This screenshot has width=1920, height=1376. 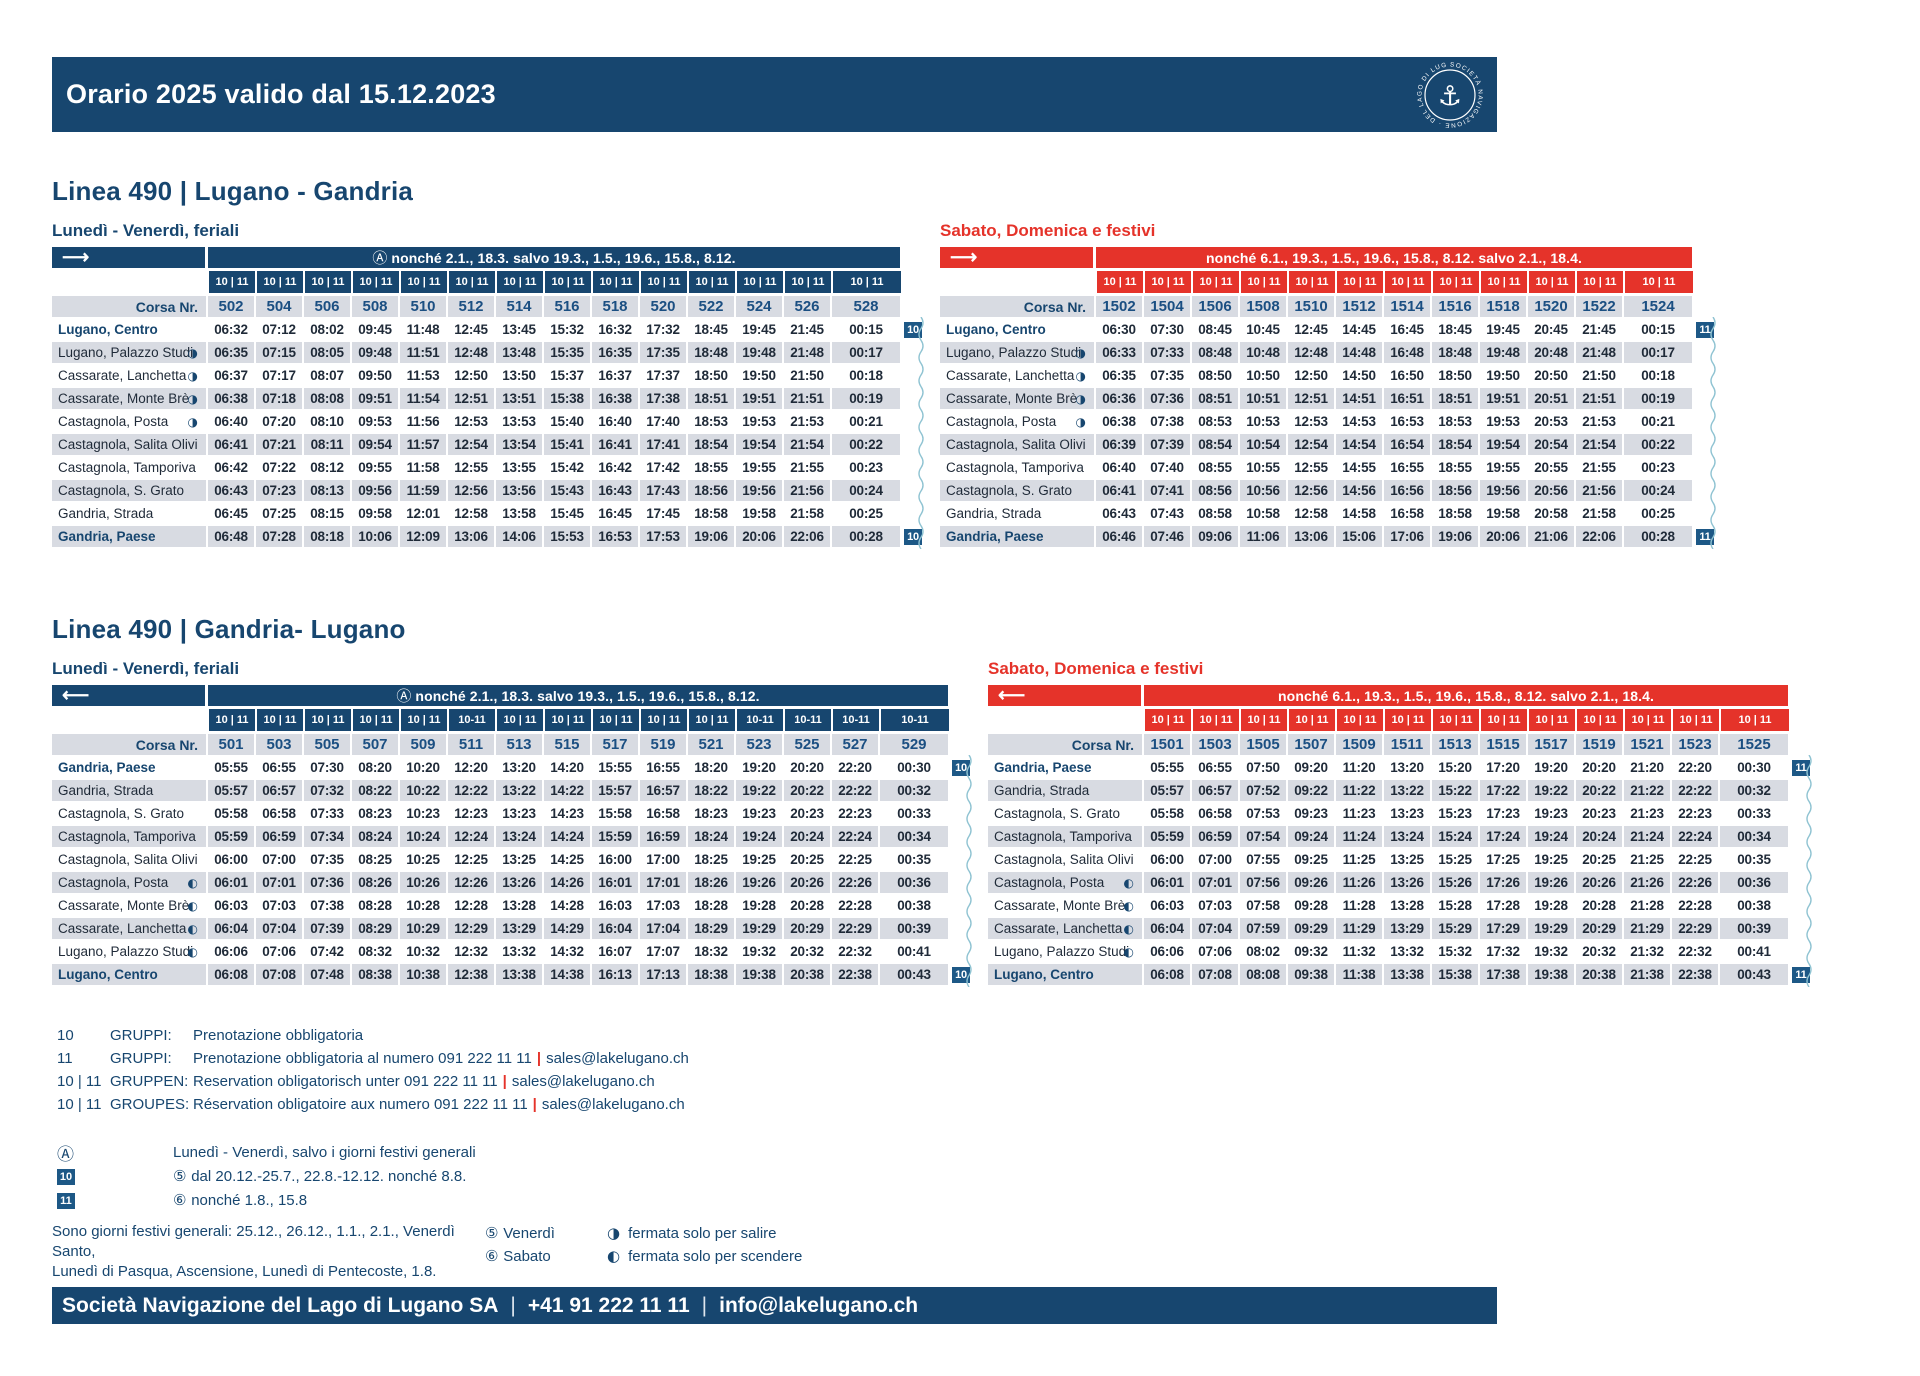 What do you see at coordinates (568, 307) in the screenshot?
I see `trip-number: 516` at bounding box center [568, 307].